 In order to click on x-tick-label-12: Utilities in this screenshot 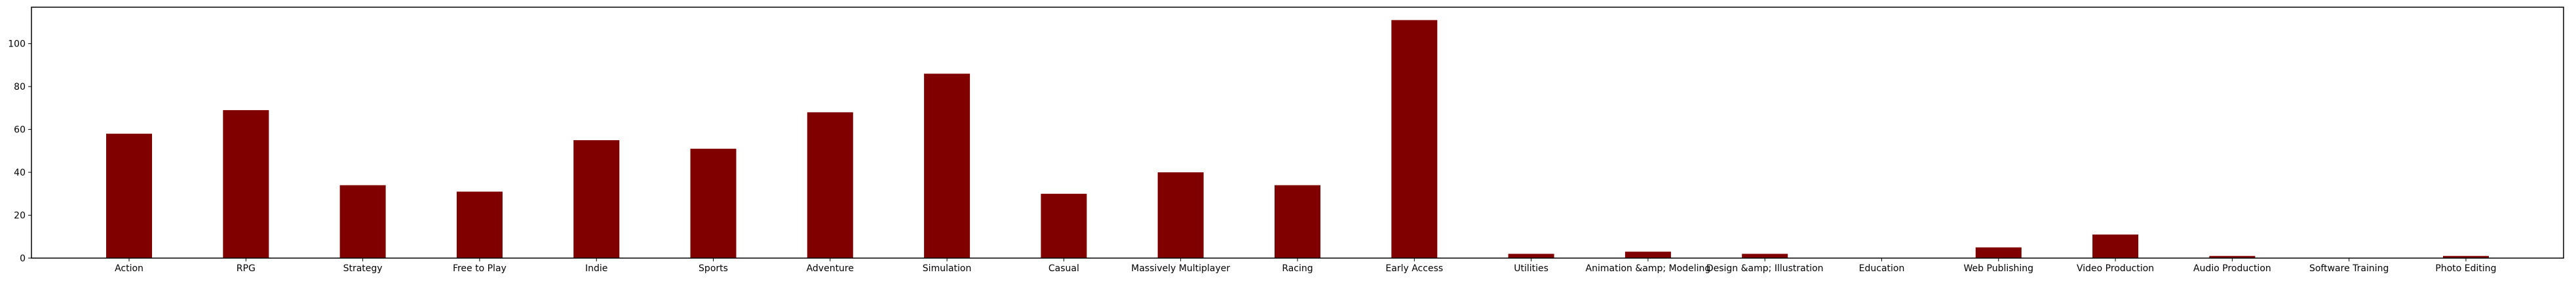, I will do `click(1531, 268)`.